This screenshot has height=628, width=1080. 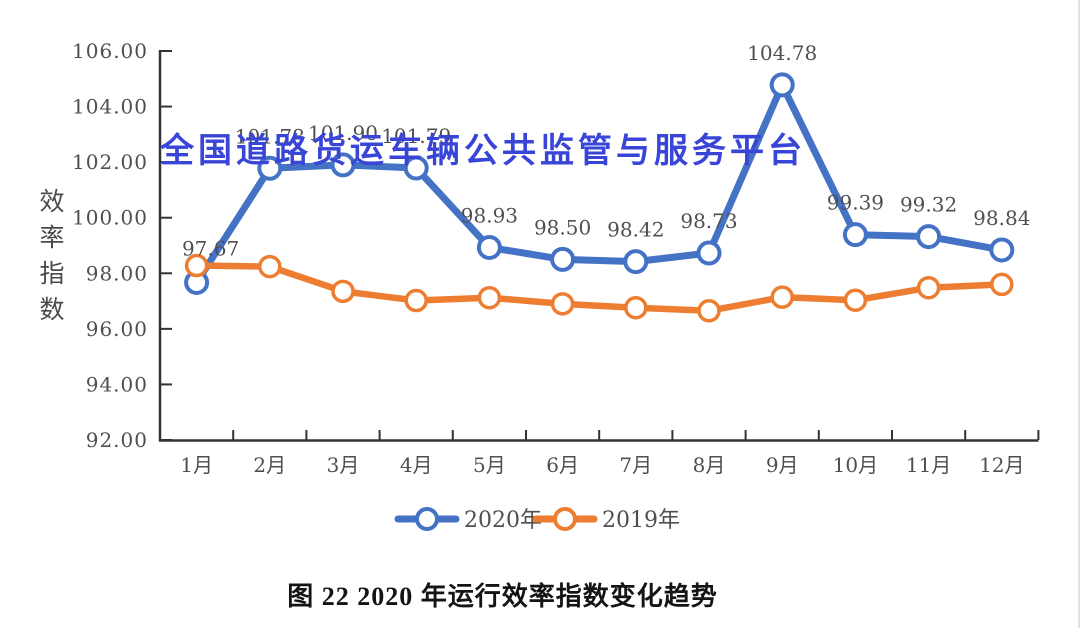 I want to click on legend-label-2019年: 2019年, so click(x=641, y=520).